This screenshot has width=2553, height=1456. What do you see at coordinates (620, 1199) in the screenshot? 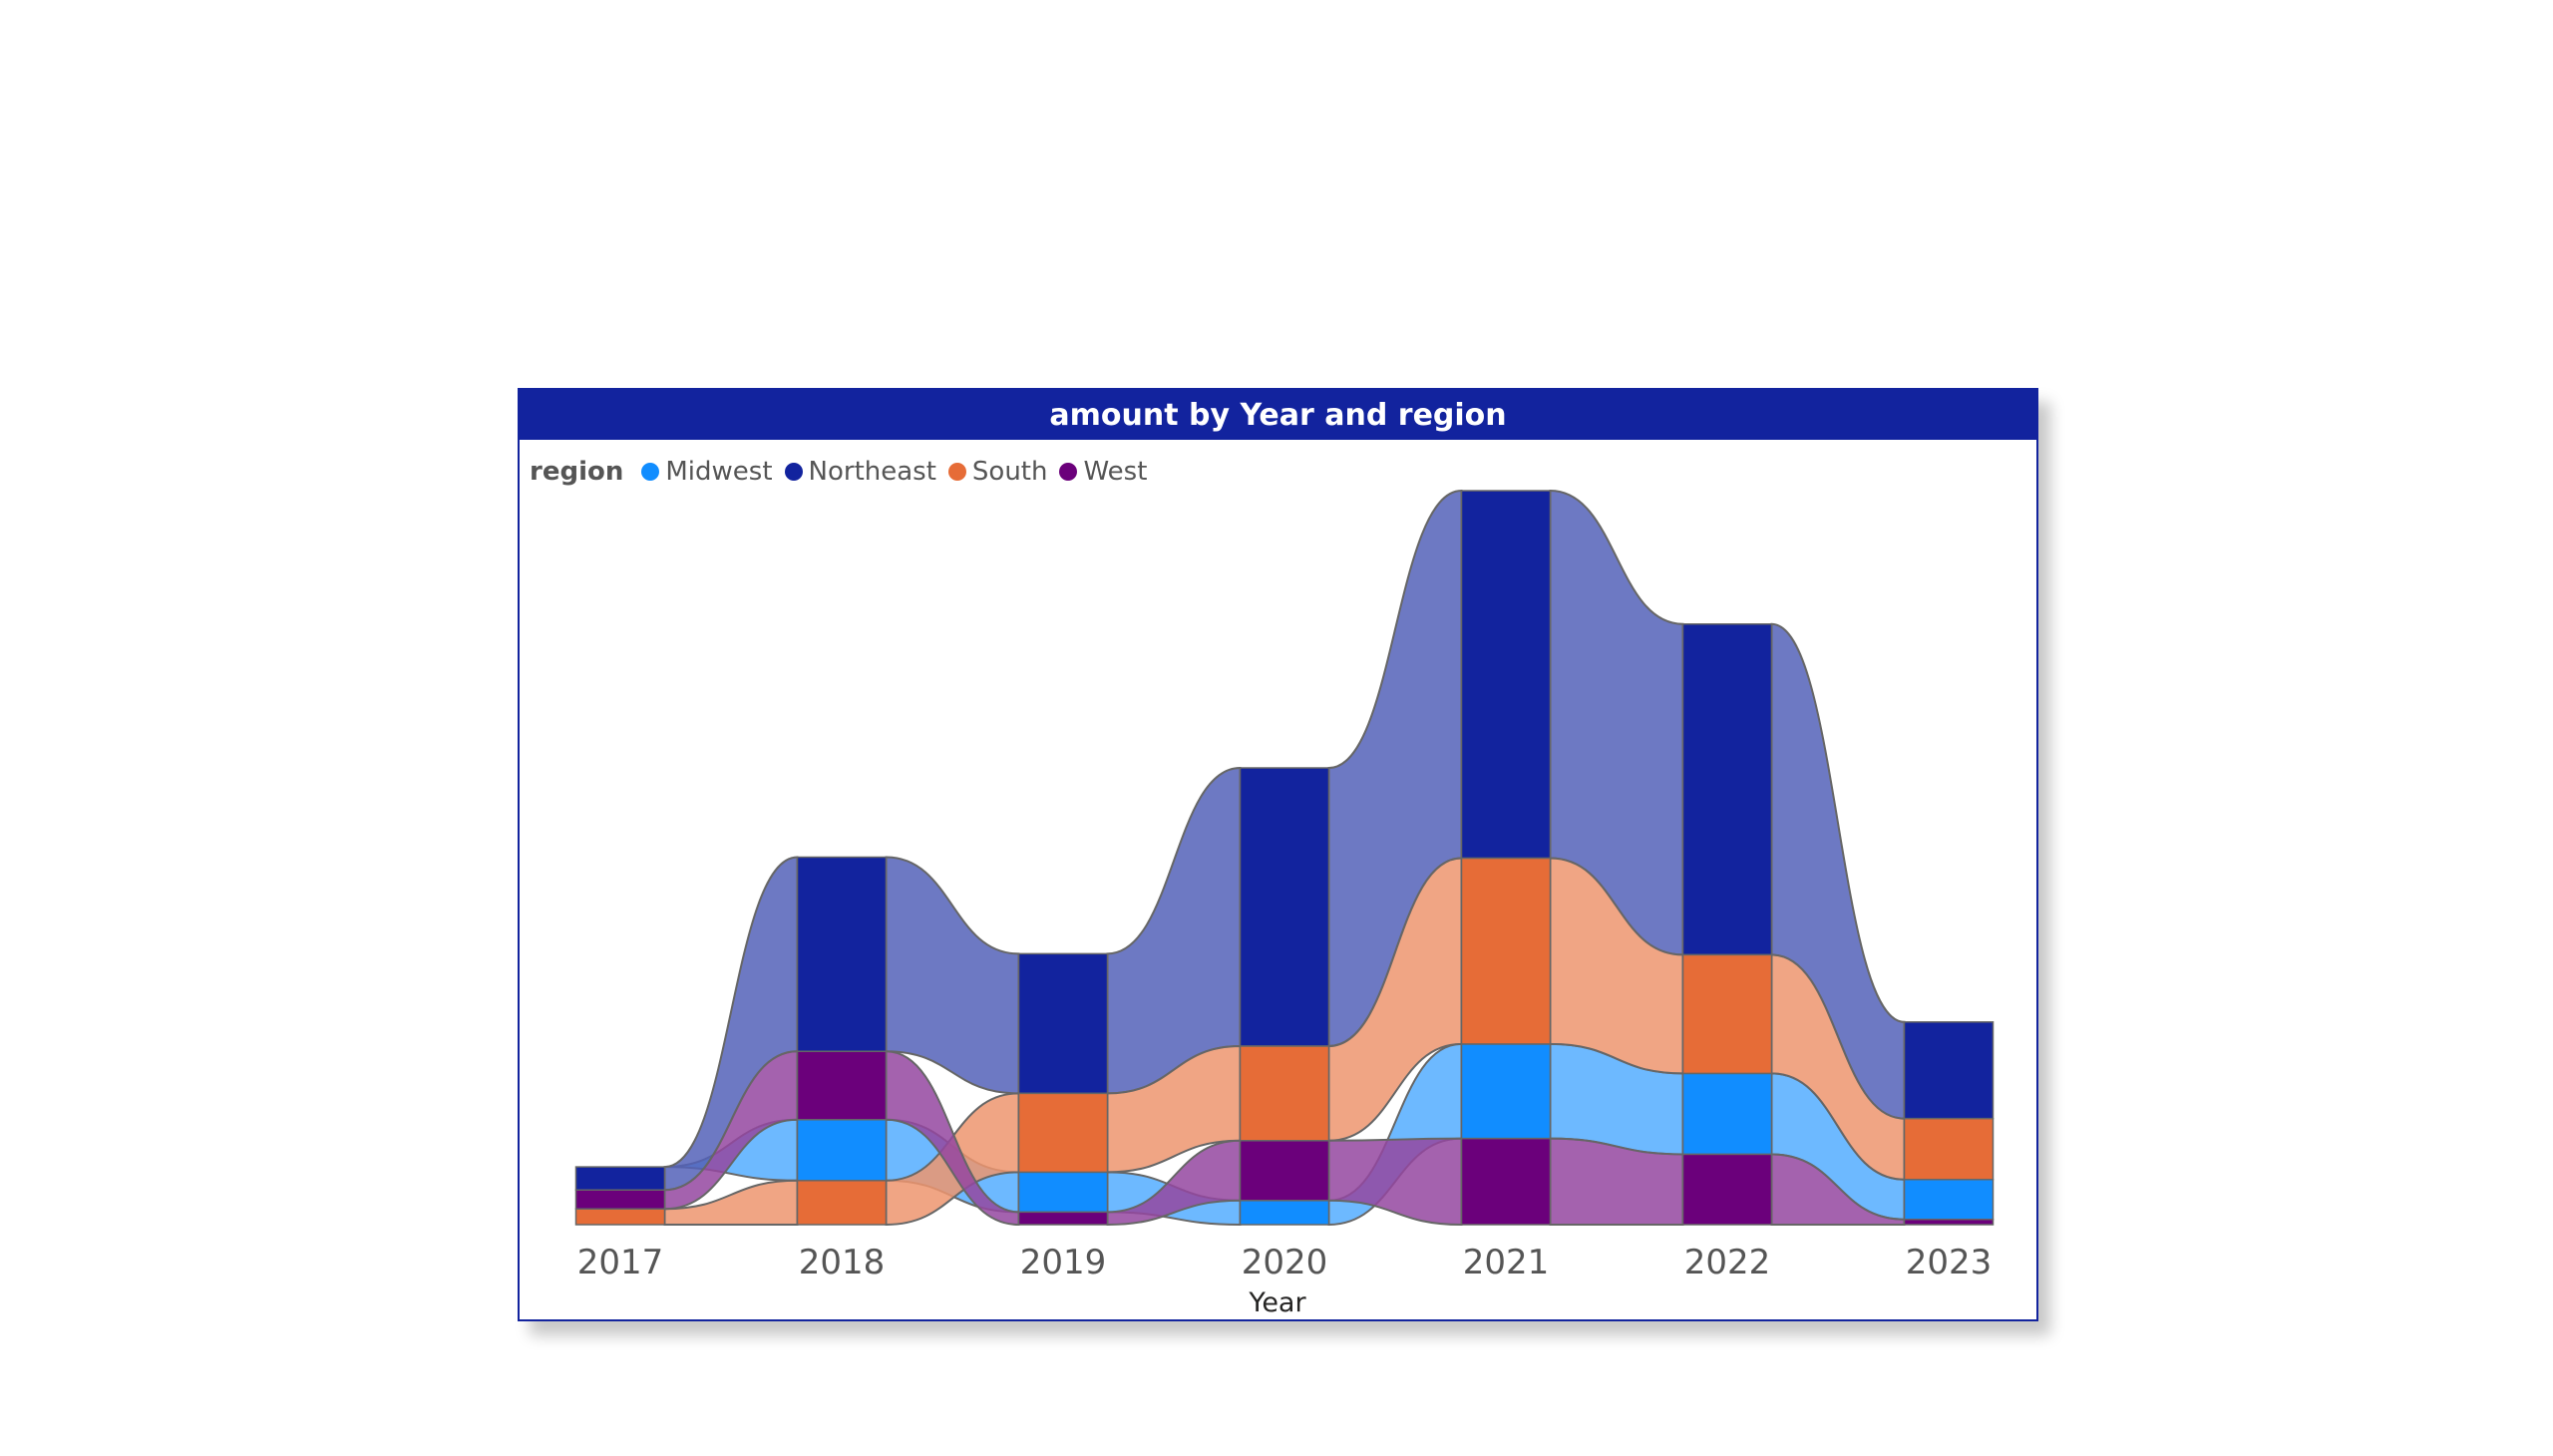
I see `bar-segment-west-2017` at bounding box center [620, 1199].